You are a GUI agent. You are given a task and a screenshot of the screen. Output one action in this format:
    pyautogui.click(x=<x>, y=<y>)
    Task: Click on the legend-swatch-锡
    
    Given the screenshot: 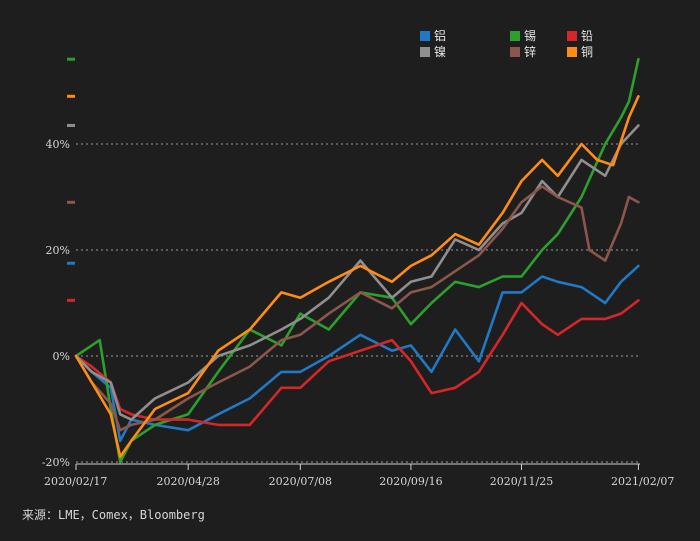 What is the action you would take?
    pyautogui.click(x=515, y=36)
    